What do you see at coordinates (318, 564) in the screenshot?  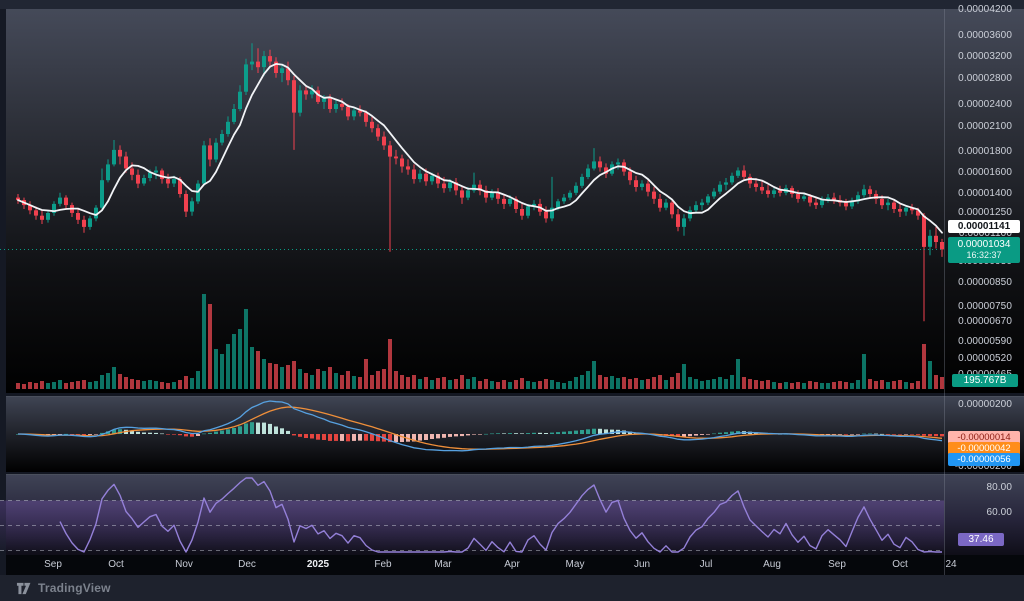 I see `time-tick-label: 2025` at bounding box center [318, 564].